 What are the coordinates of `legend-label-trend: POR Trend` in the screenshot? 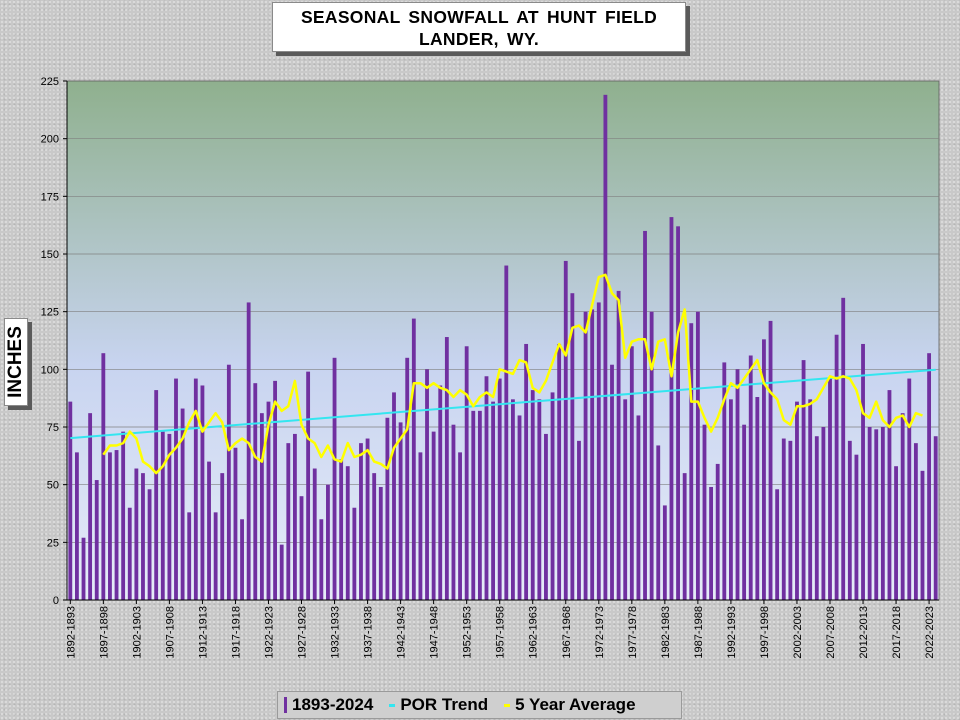 It's located at (444, 704).